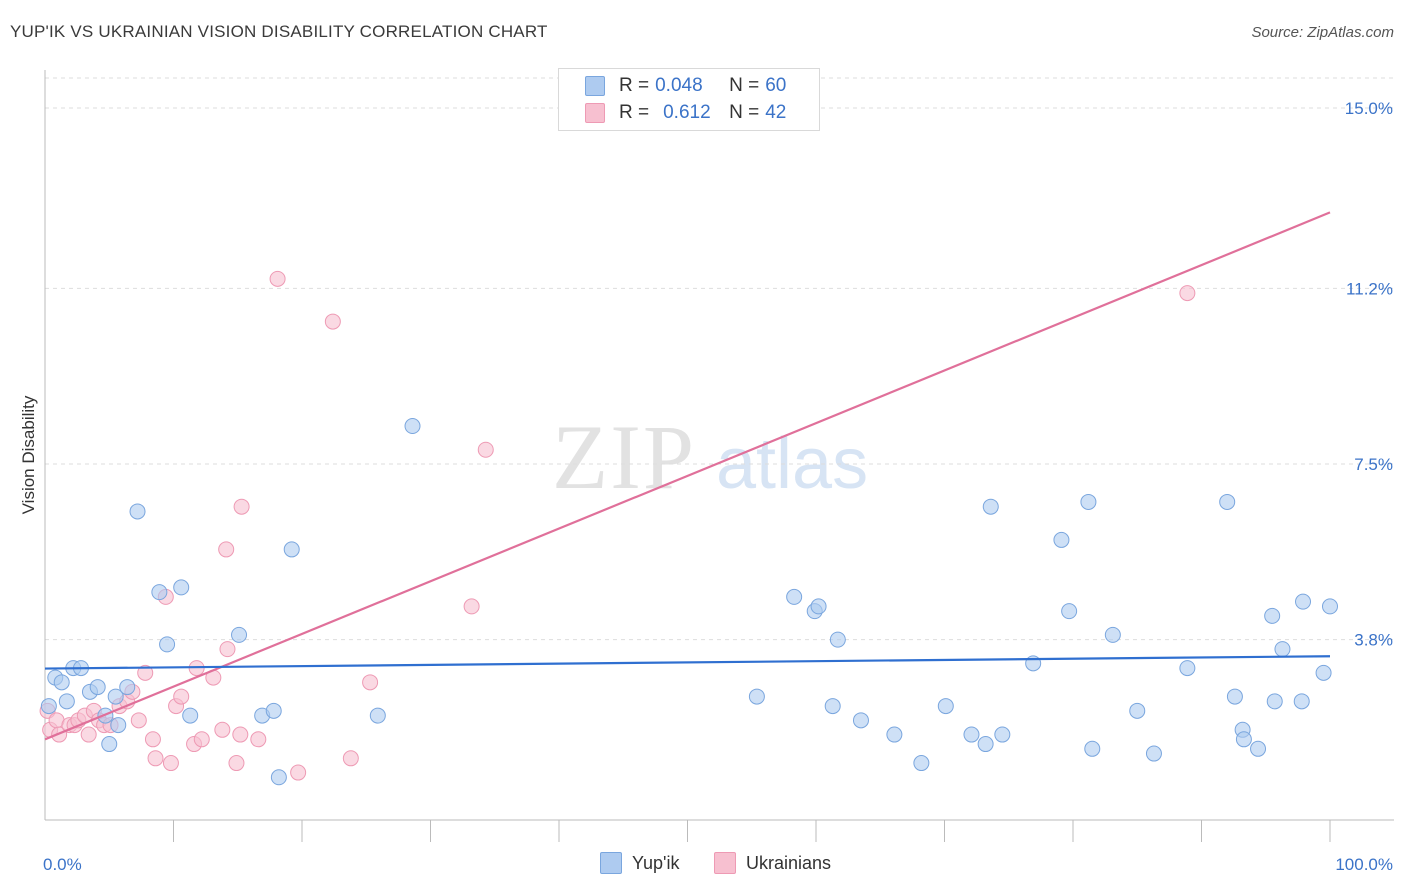 This screenshot has height=892, width=1406. Describe the element at coordinates (687, 662) in the screenshot. I see `yupik-trend-line` at that location.